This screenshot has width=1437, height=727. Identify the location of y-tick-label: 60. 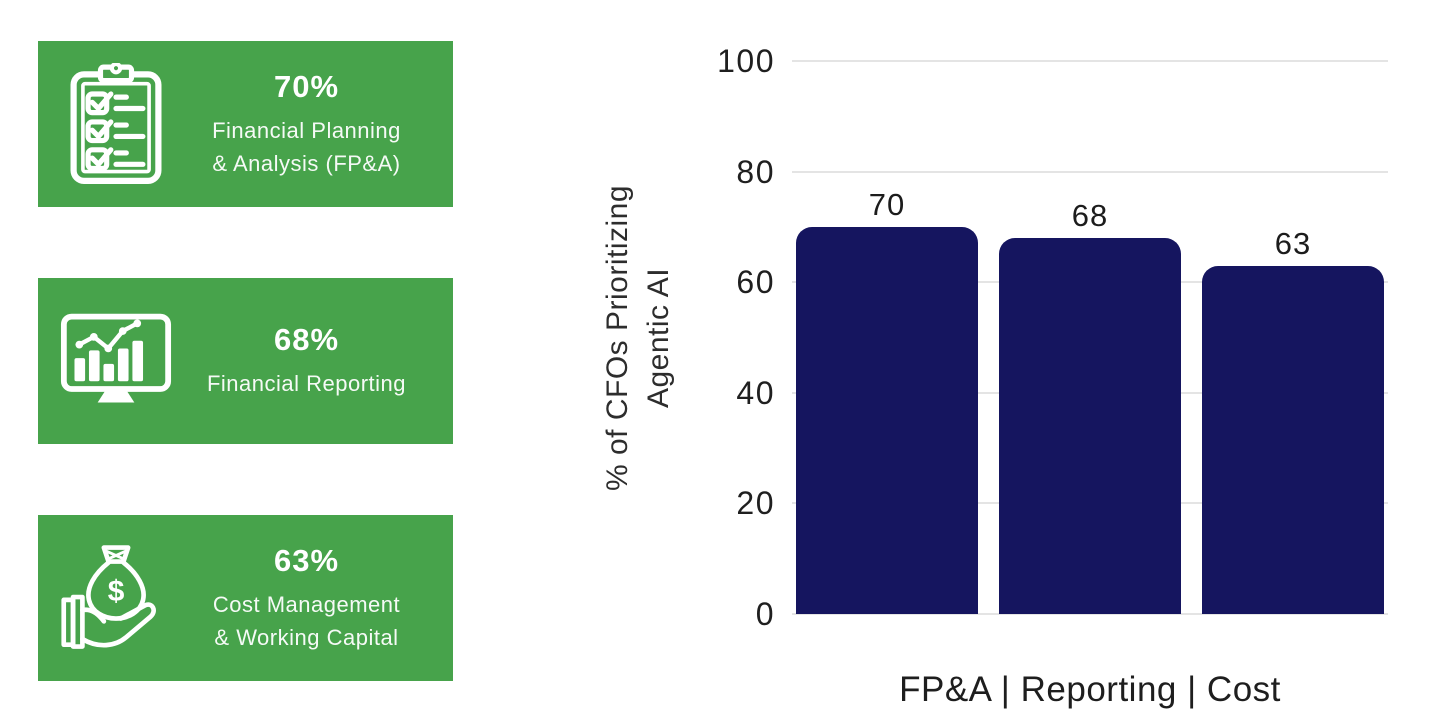
(755, 282).